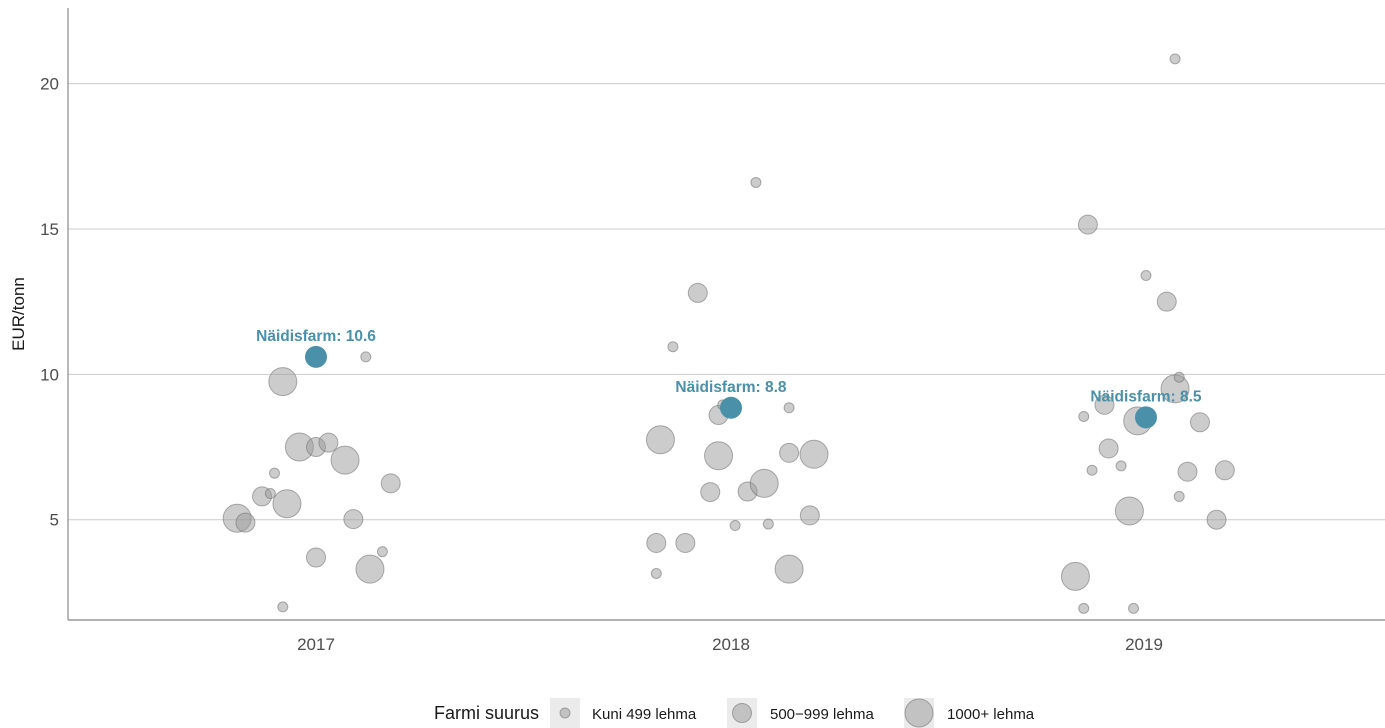  What do you see at coordinates (49, 229) in the screenshot?
I see `y-tick-label: 15` at bounding box center [49, 229].